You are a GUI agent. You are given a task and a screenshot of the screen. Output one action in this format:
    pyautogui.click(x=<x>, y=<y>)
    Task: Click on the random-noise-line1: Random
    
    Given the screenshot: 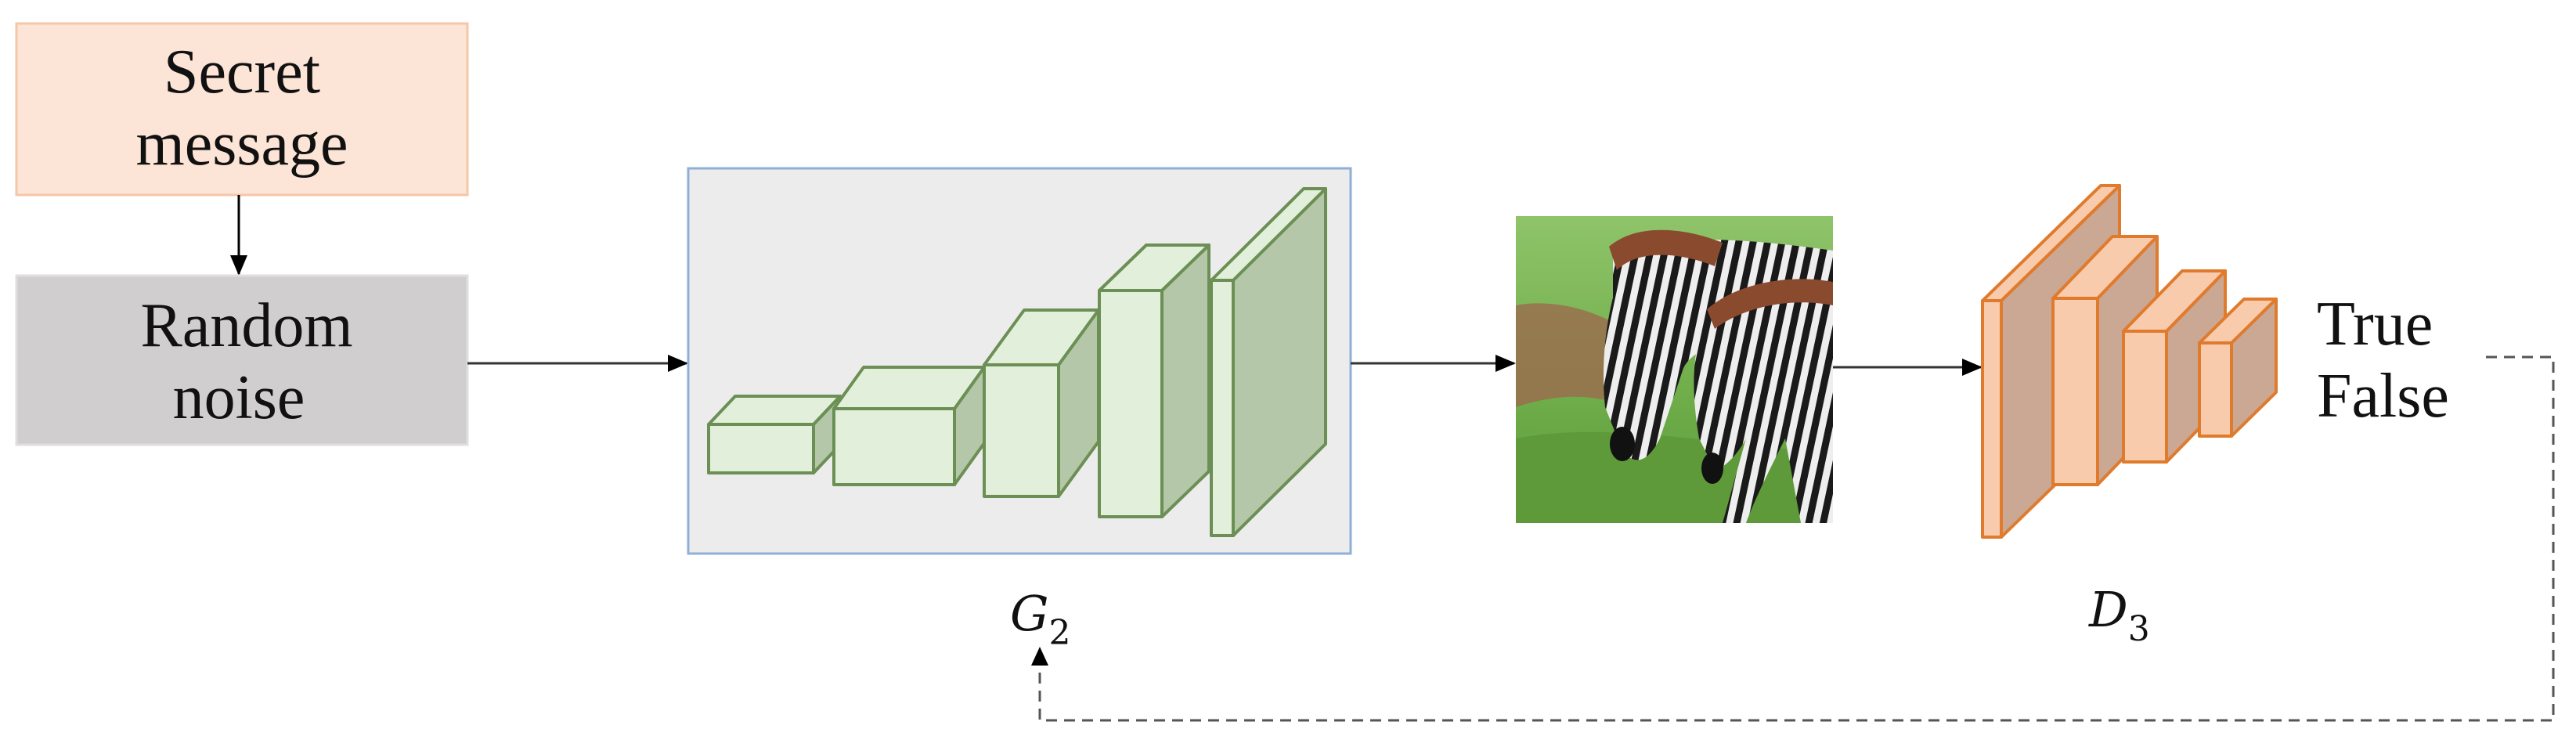 What is the action you would take?
    pyautogui.click(x=246, y=325)
    